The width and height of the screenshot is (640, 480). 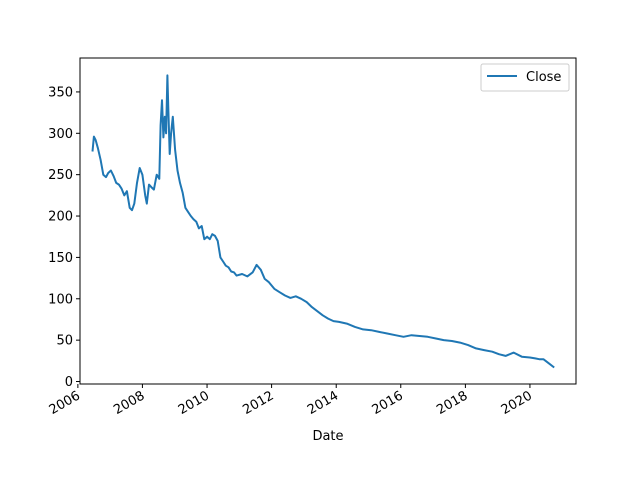 I want to click on y-tick-label: 300, so click(x=60, y=134).